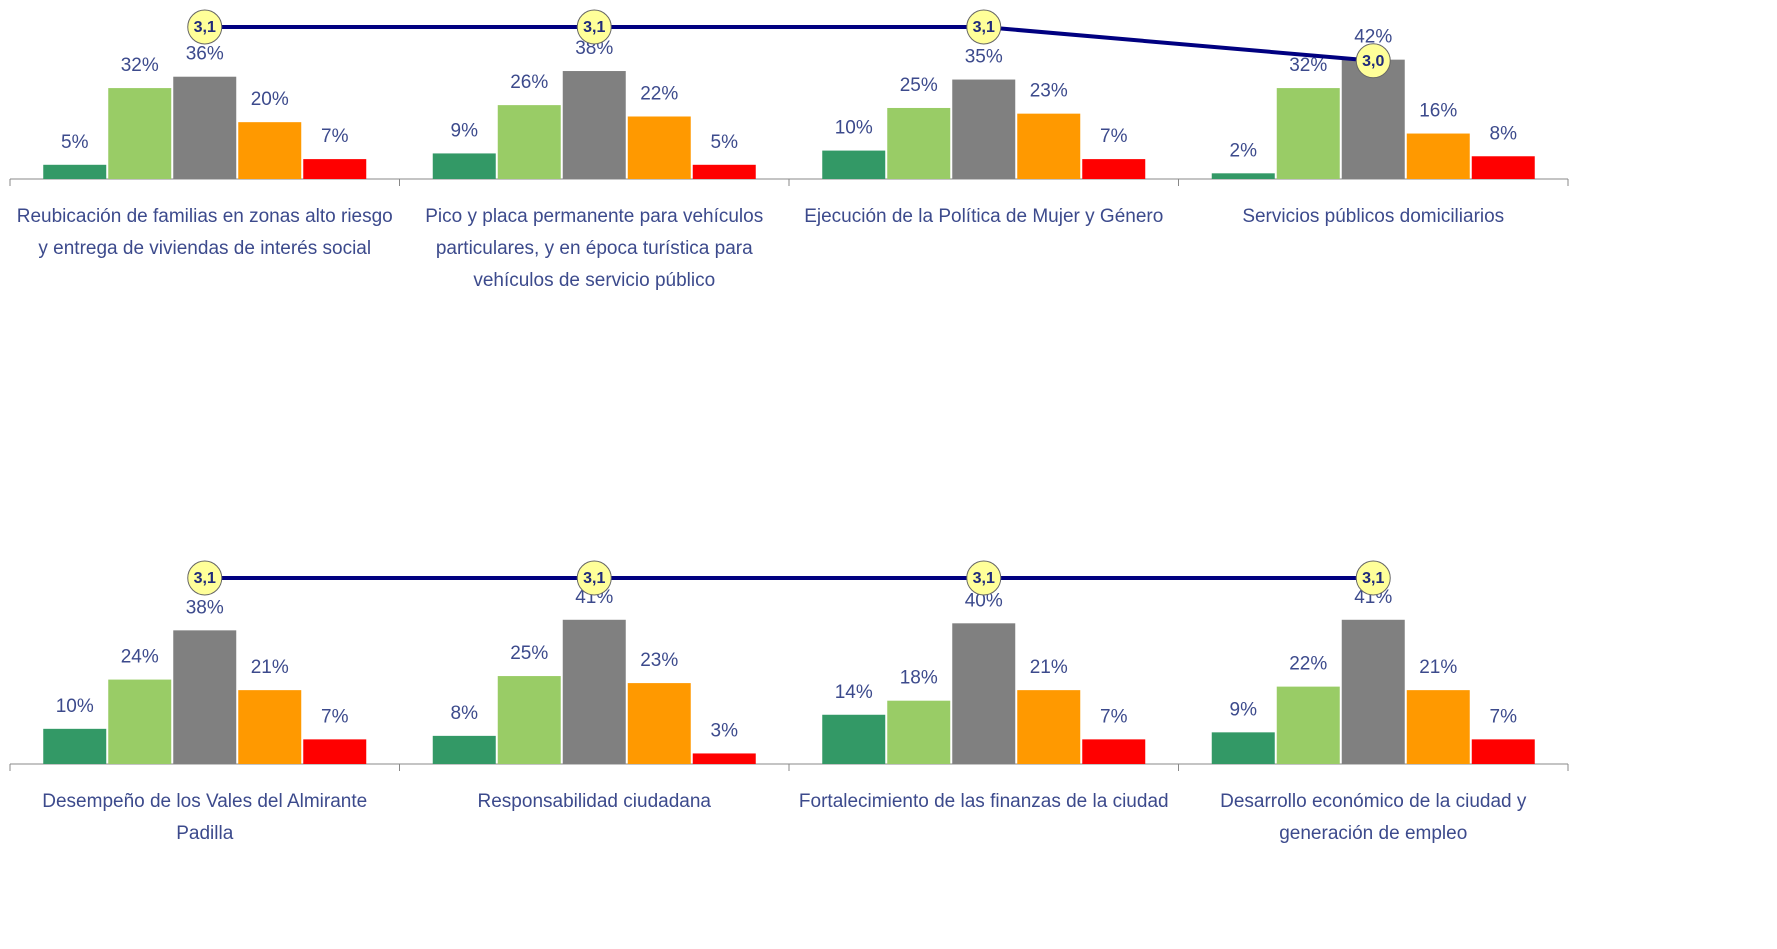 The width and height of the screenshot is (1777, 949). Describe the element at coordinates (854, 692) in the screenshot. I see `data-label: 14%` at that location.